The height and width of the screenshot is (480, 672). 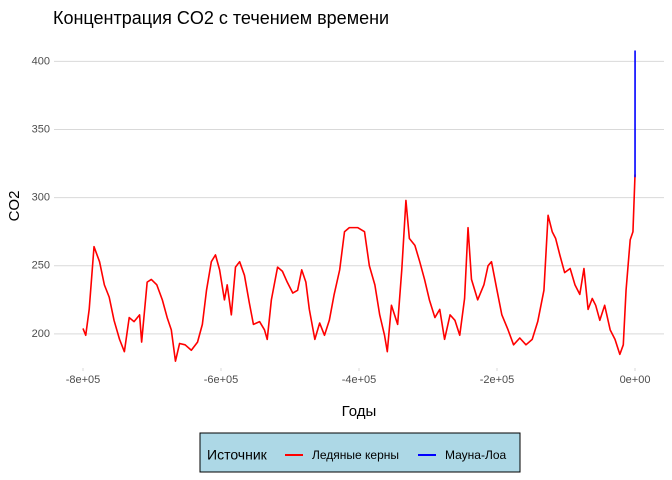 I want to click on x-tick-label: 0e+00, so click(x=635, y=380).